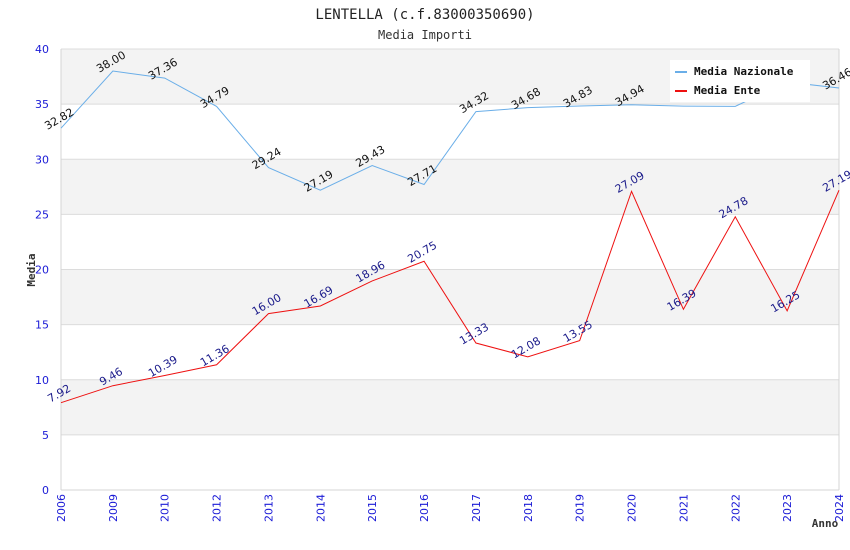 Image resolution: width=850 pixels, height=550 pixels. What do you see at coordinates (372, 508) in the screenshot?
I see `x-tick-label: 2015` at bounding box center [372, 508].